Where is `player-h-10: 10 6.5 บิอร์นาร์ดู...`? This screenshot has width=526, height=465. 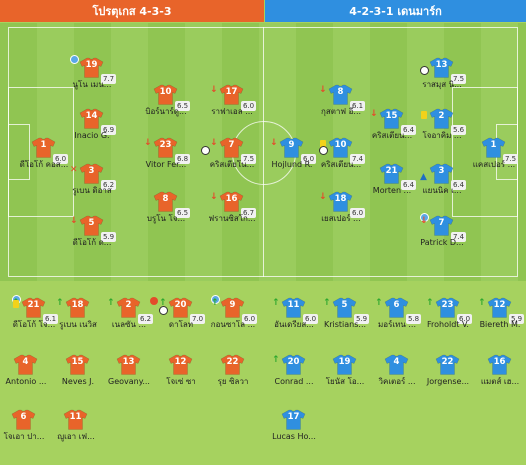
player-h-10: 10 6.5 บิอร์นาร์ดู... is located at coordinates (166, 102).